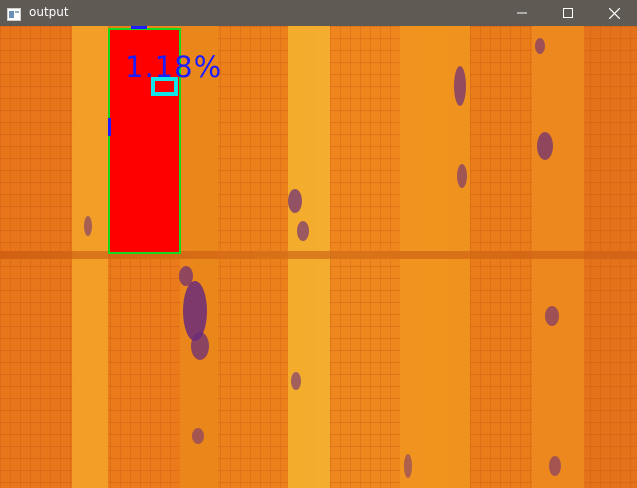 This screenshot has width=637, height=488. I want to click on maximize-icon, so click(568, 13).